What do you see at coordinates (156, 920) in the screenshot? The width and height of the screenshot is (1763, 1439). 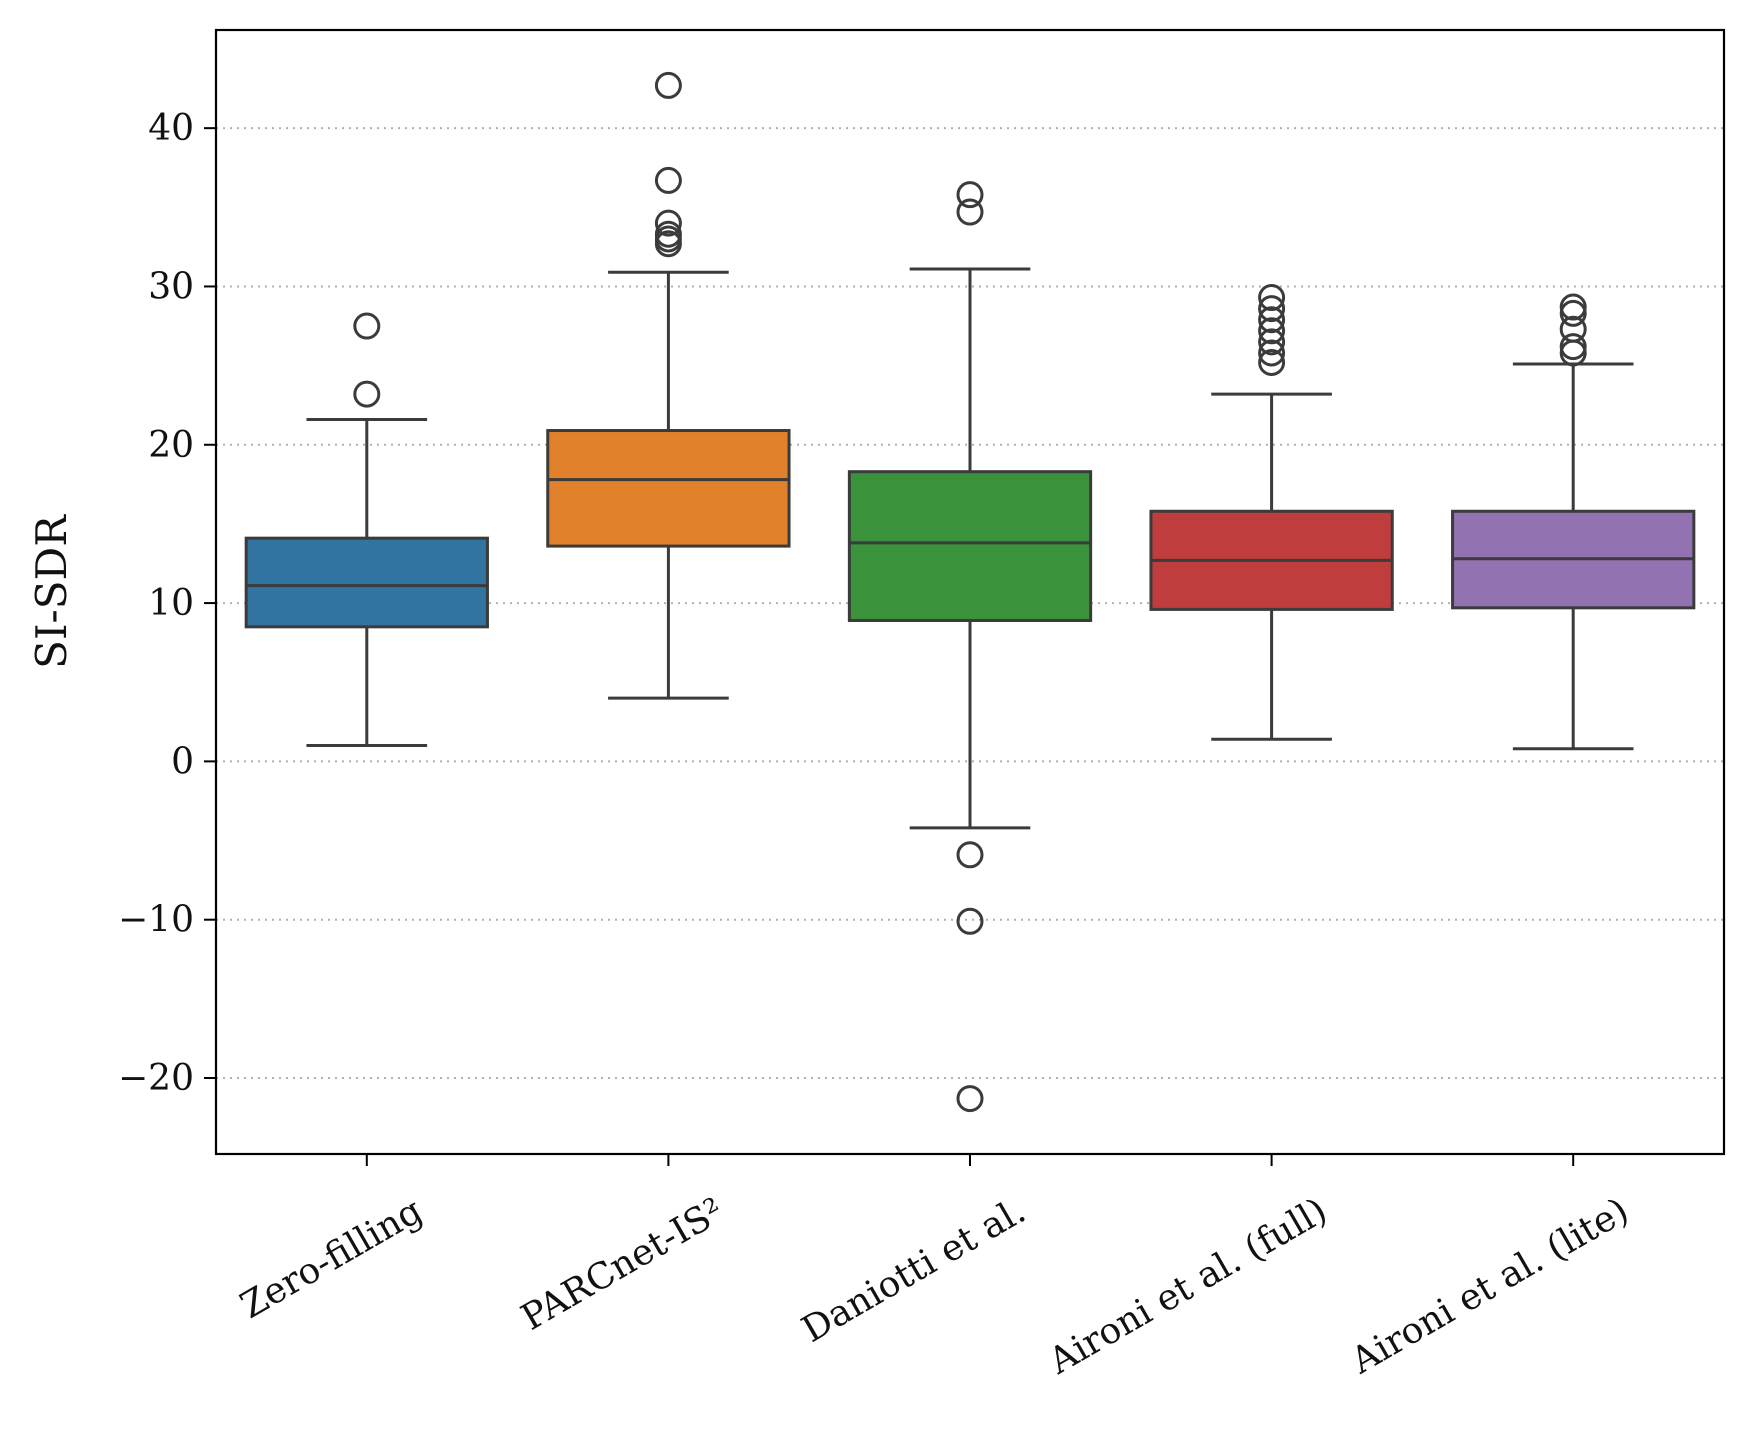 I see `y-tick-label: −10` at bounding box center [156, 920].